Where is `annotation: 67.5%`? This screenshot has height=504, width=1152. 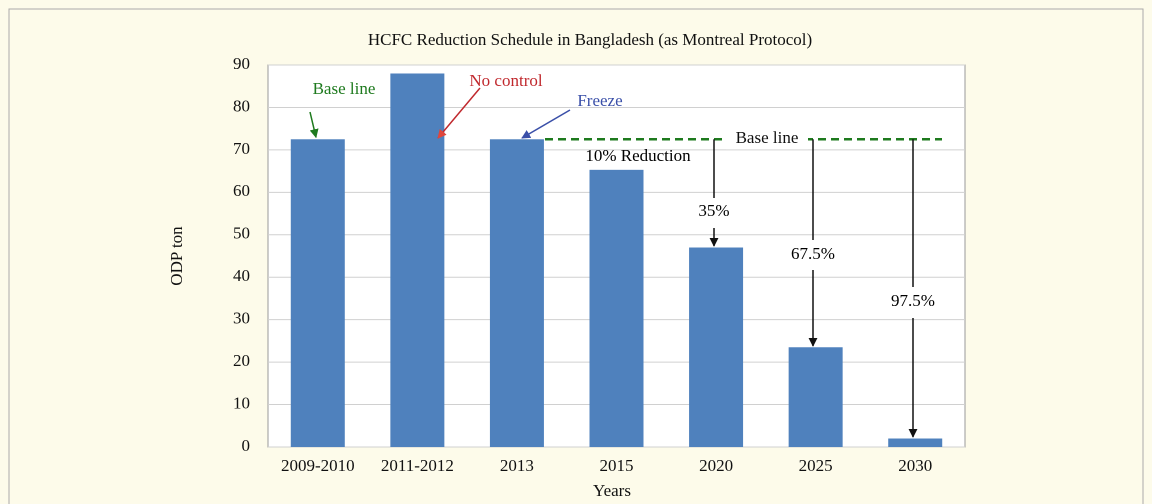
annotation: 67.5% is located at coordinates (813, 253).